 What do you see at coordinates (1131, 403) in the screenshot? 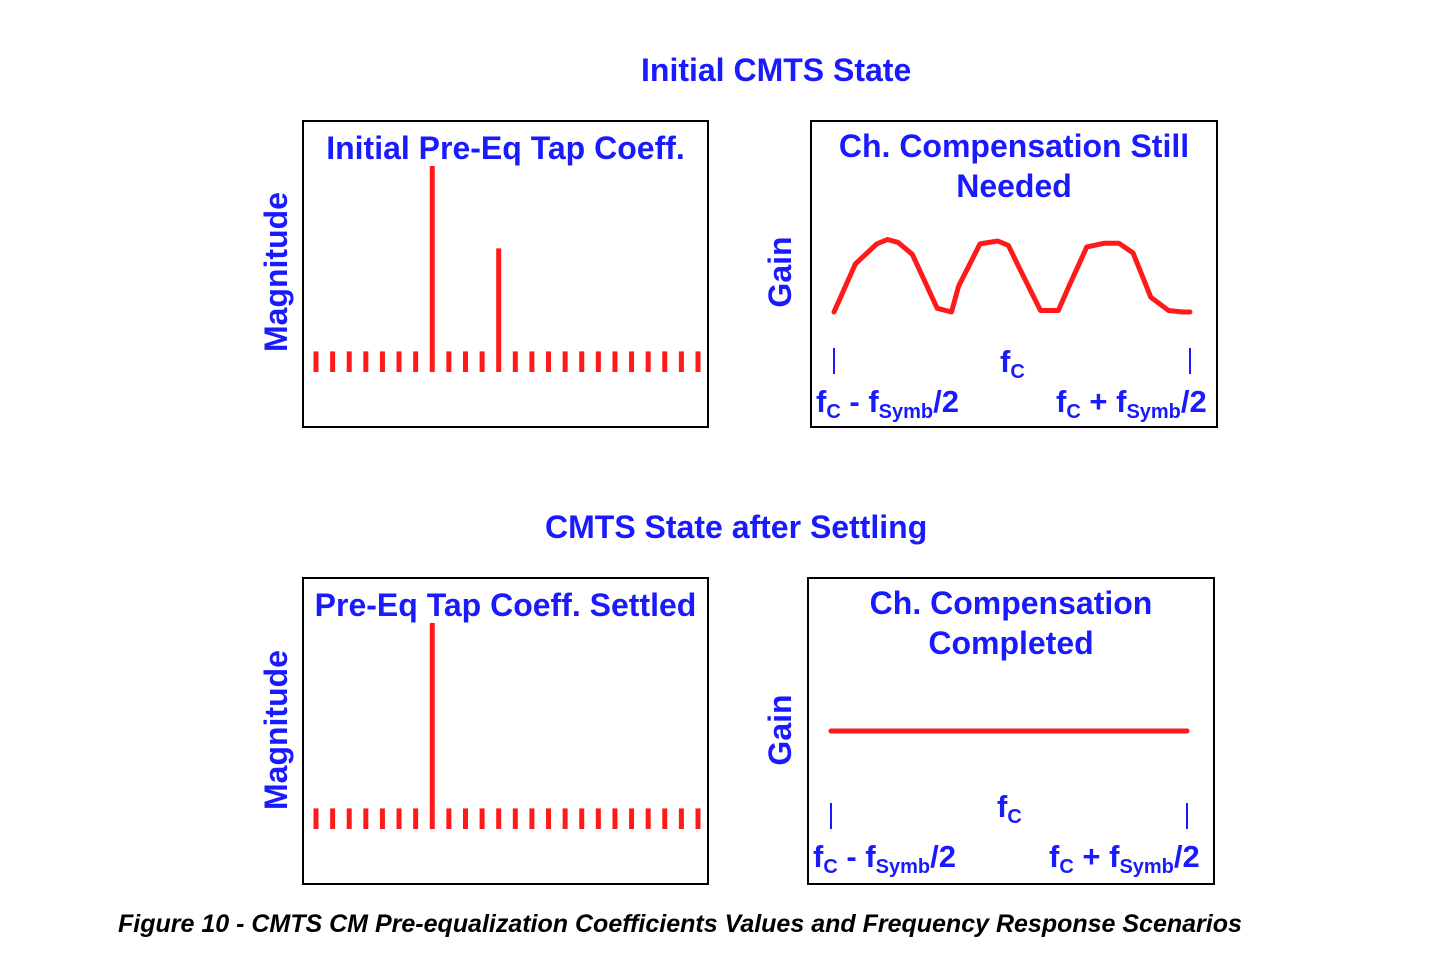
I see `top-right-upper-band-edge-label: fC + fSymb/2` at bounding box center [1131, 403].